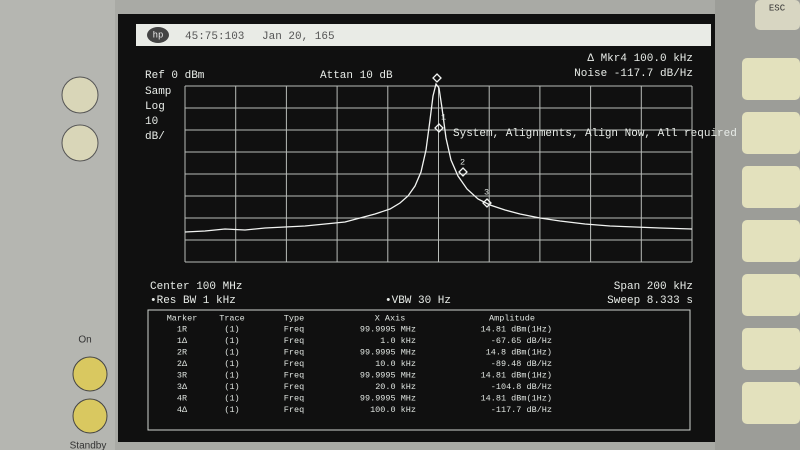 Image resolution: width=800 pixels, height=450 pixels. What do you see at coordinates (175, 76) in the screenshot?
I see `ref-level: Ref 0 dBm` at bounding box center [175, 76].